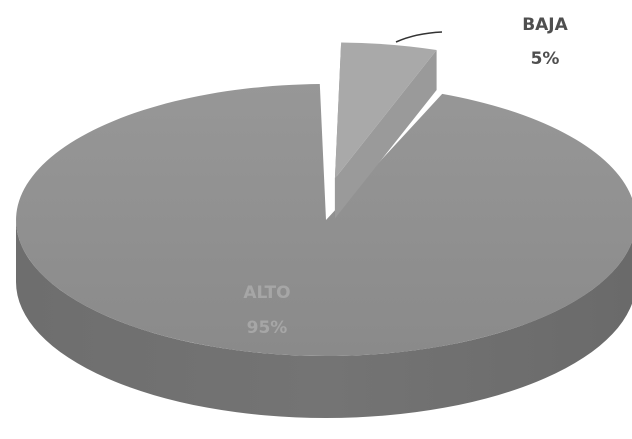  Describe the element at coordinates (385, 110) in the screenshot. I see `slice-top-baja` at that location.